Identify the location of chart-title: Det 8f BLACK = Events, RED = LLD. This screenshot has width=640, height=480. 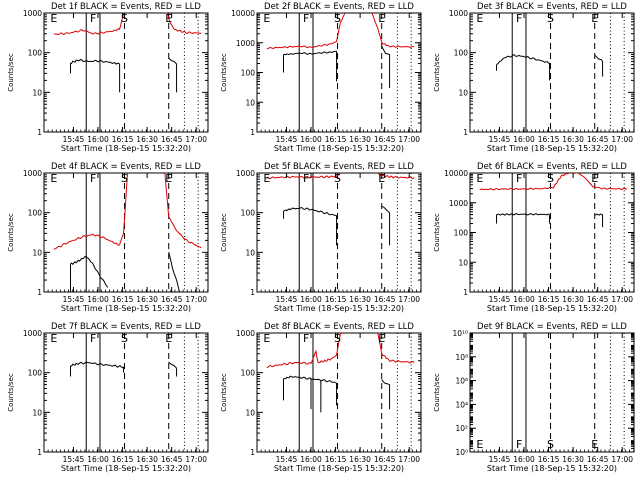
(339, 327).